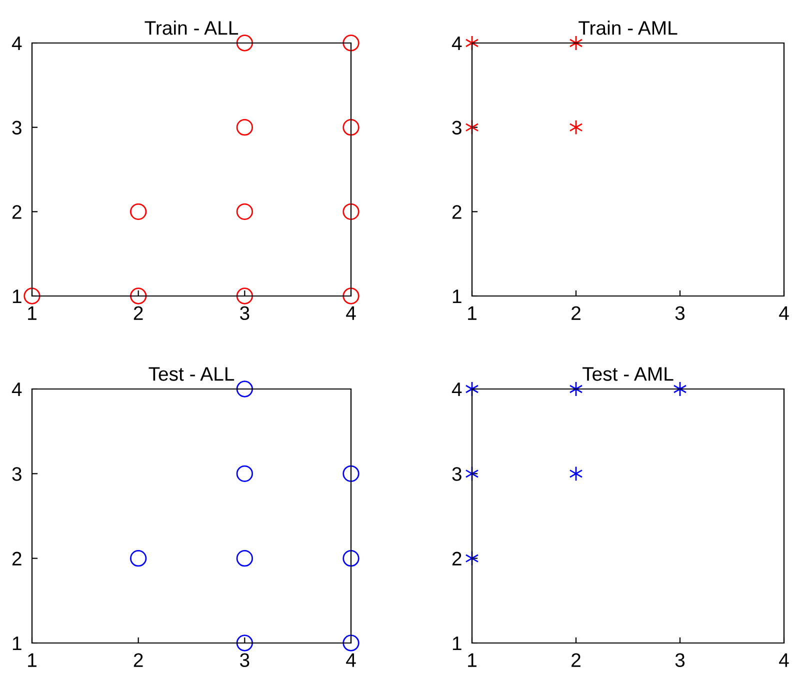 The height and width of the screenshot is (675, 795). Describe the element at coordinates (628, 374) in the screenshot. I see `chart-title: Test - AML` at that location.